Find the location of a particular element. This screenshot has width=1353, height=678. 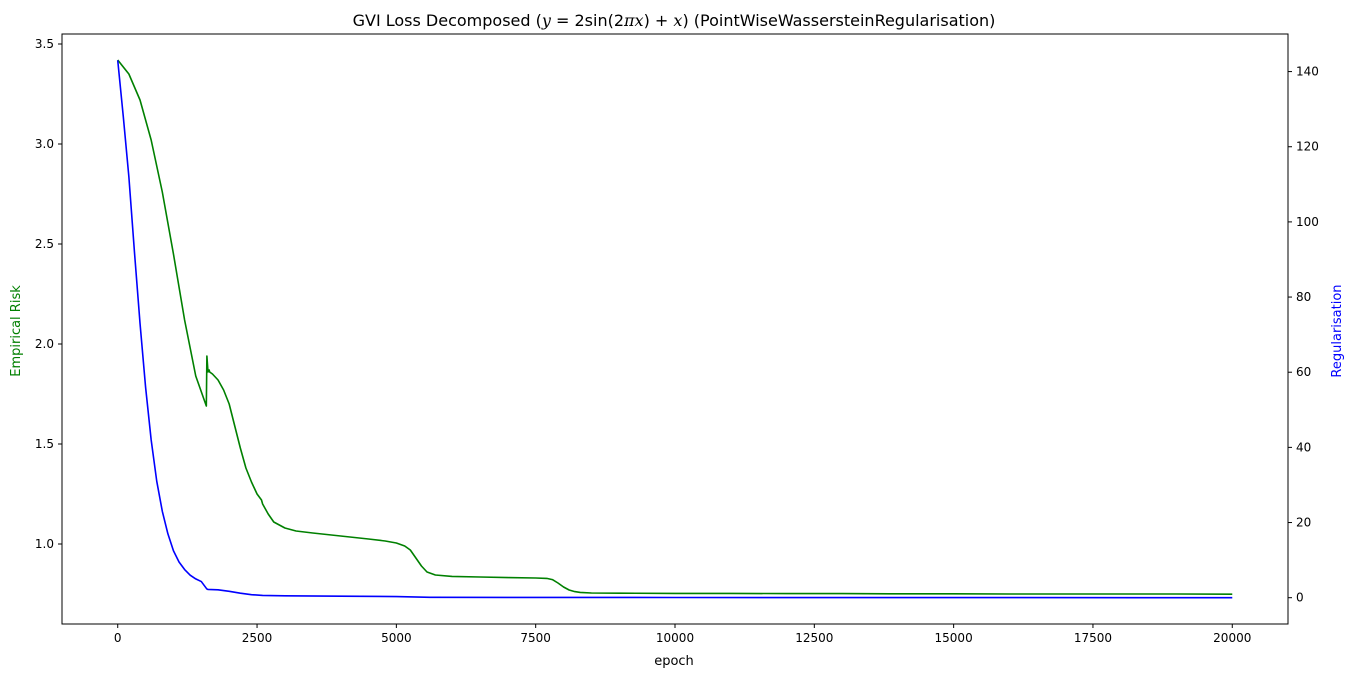

y-left-tick-label: 1.0 is located at coordinates (44, 544).